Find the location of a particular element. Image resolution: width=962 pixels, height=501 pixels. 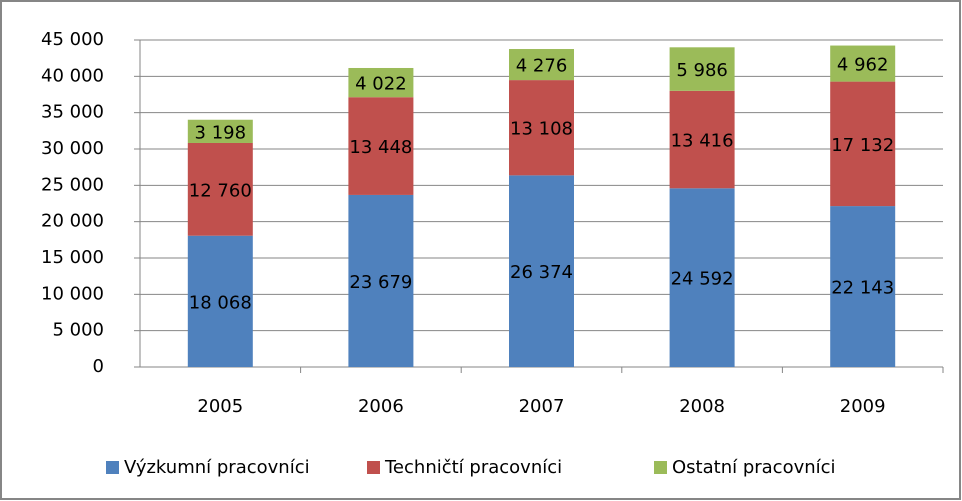

y-tick-label: 40 000 is located at coordinates (72, 75).